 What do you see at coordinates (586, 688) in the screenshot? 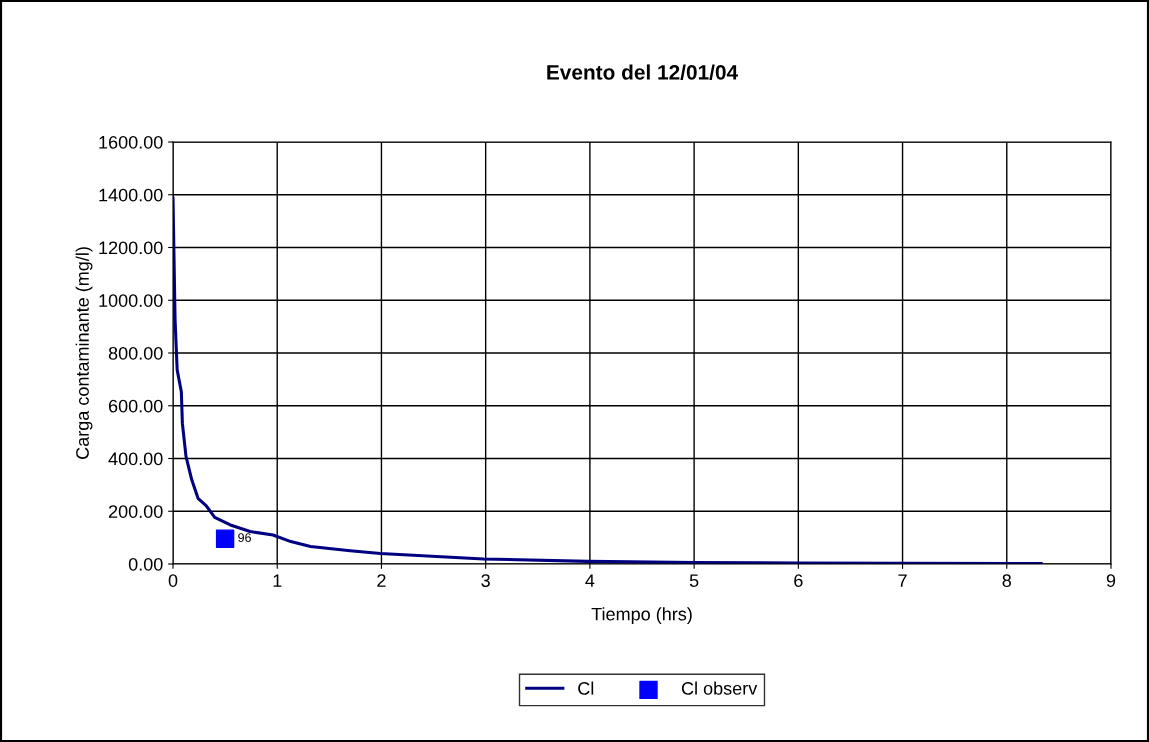
I see `legend-label: Cl` at bounding box center [586, 688].